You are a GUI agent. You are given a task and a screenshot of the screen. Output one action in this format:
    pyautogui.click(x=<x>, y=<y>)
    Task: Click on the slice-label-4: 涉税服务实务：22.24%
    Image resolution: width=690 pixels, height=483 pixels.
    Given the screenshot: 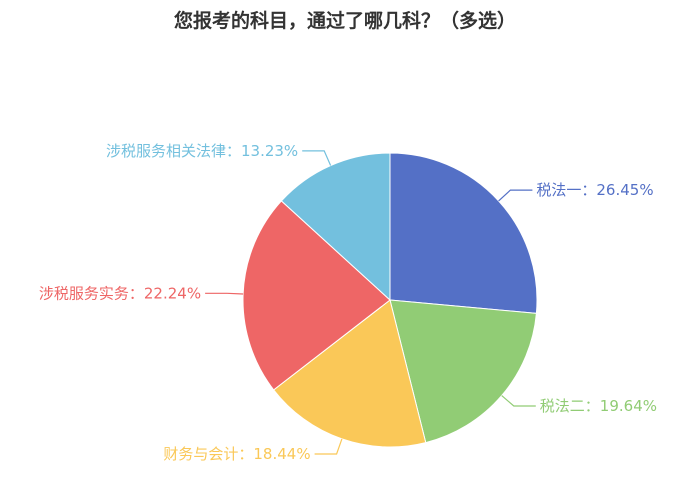 What is the action you would take?
    pyautogui.click(x=120, y=293)
    